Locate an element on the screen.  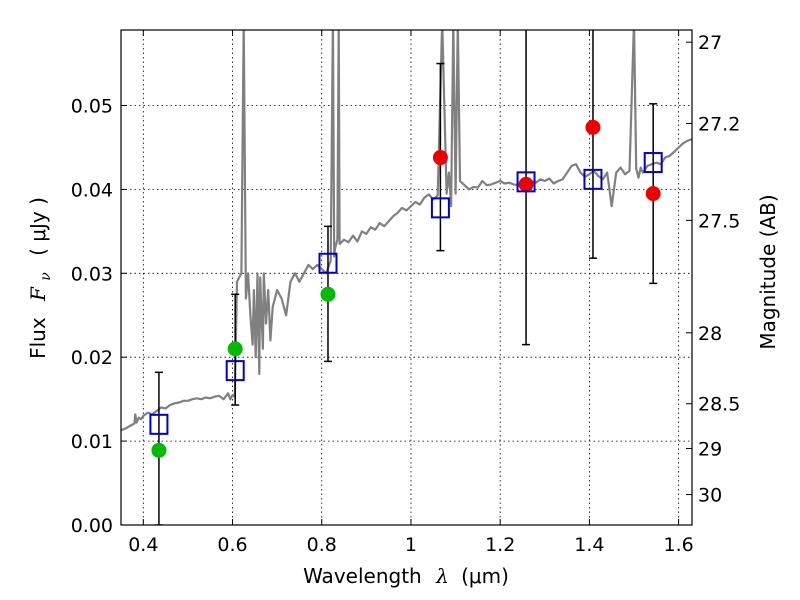
y-tick-label: 0.02 is located at coordinates (92, 358).